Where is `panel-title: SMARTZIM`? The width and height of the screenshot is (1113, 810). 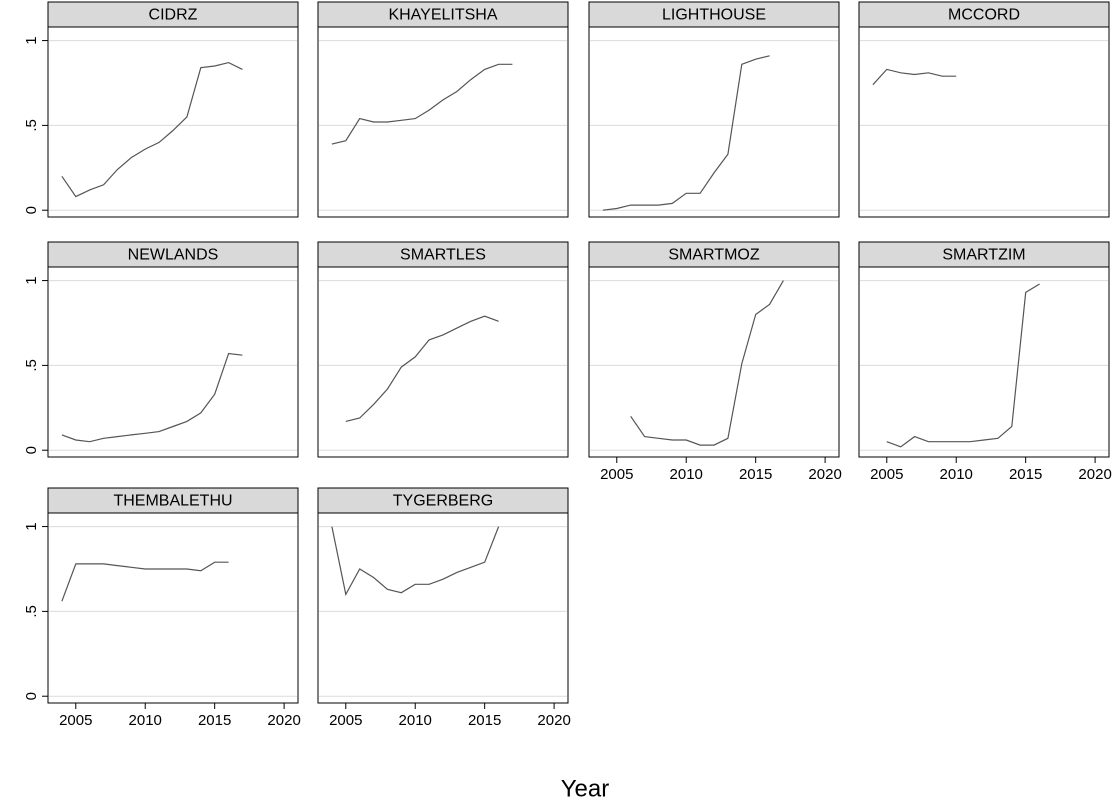 panel-title: SMARTZIM is located at coordinates (983, 255).